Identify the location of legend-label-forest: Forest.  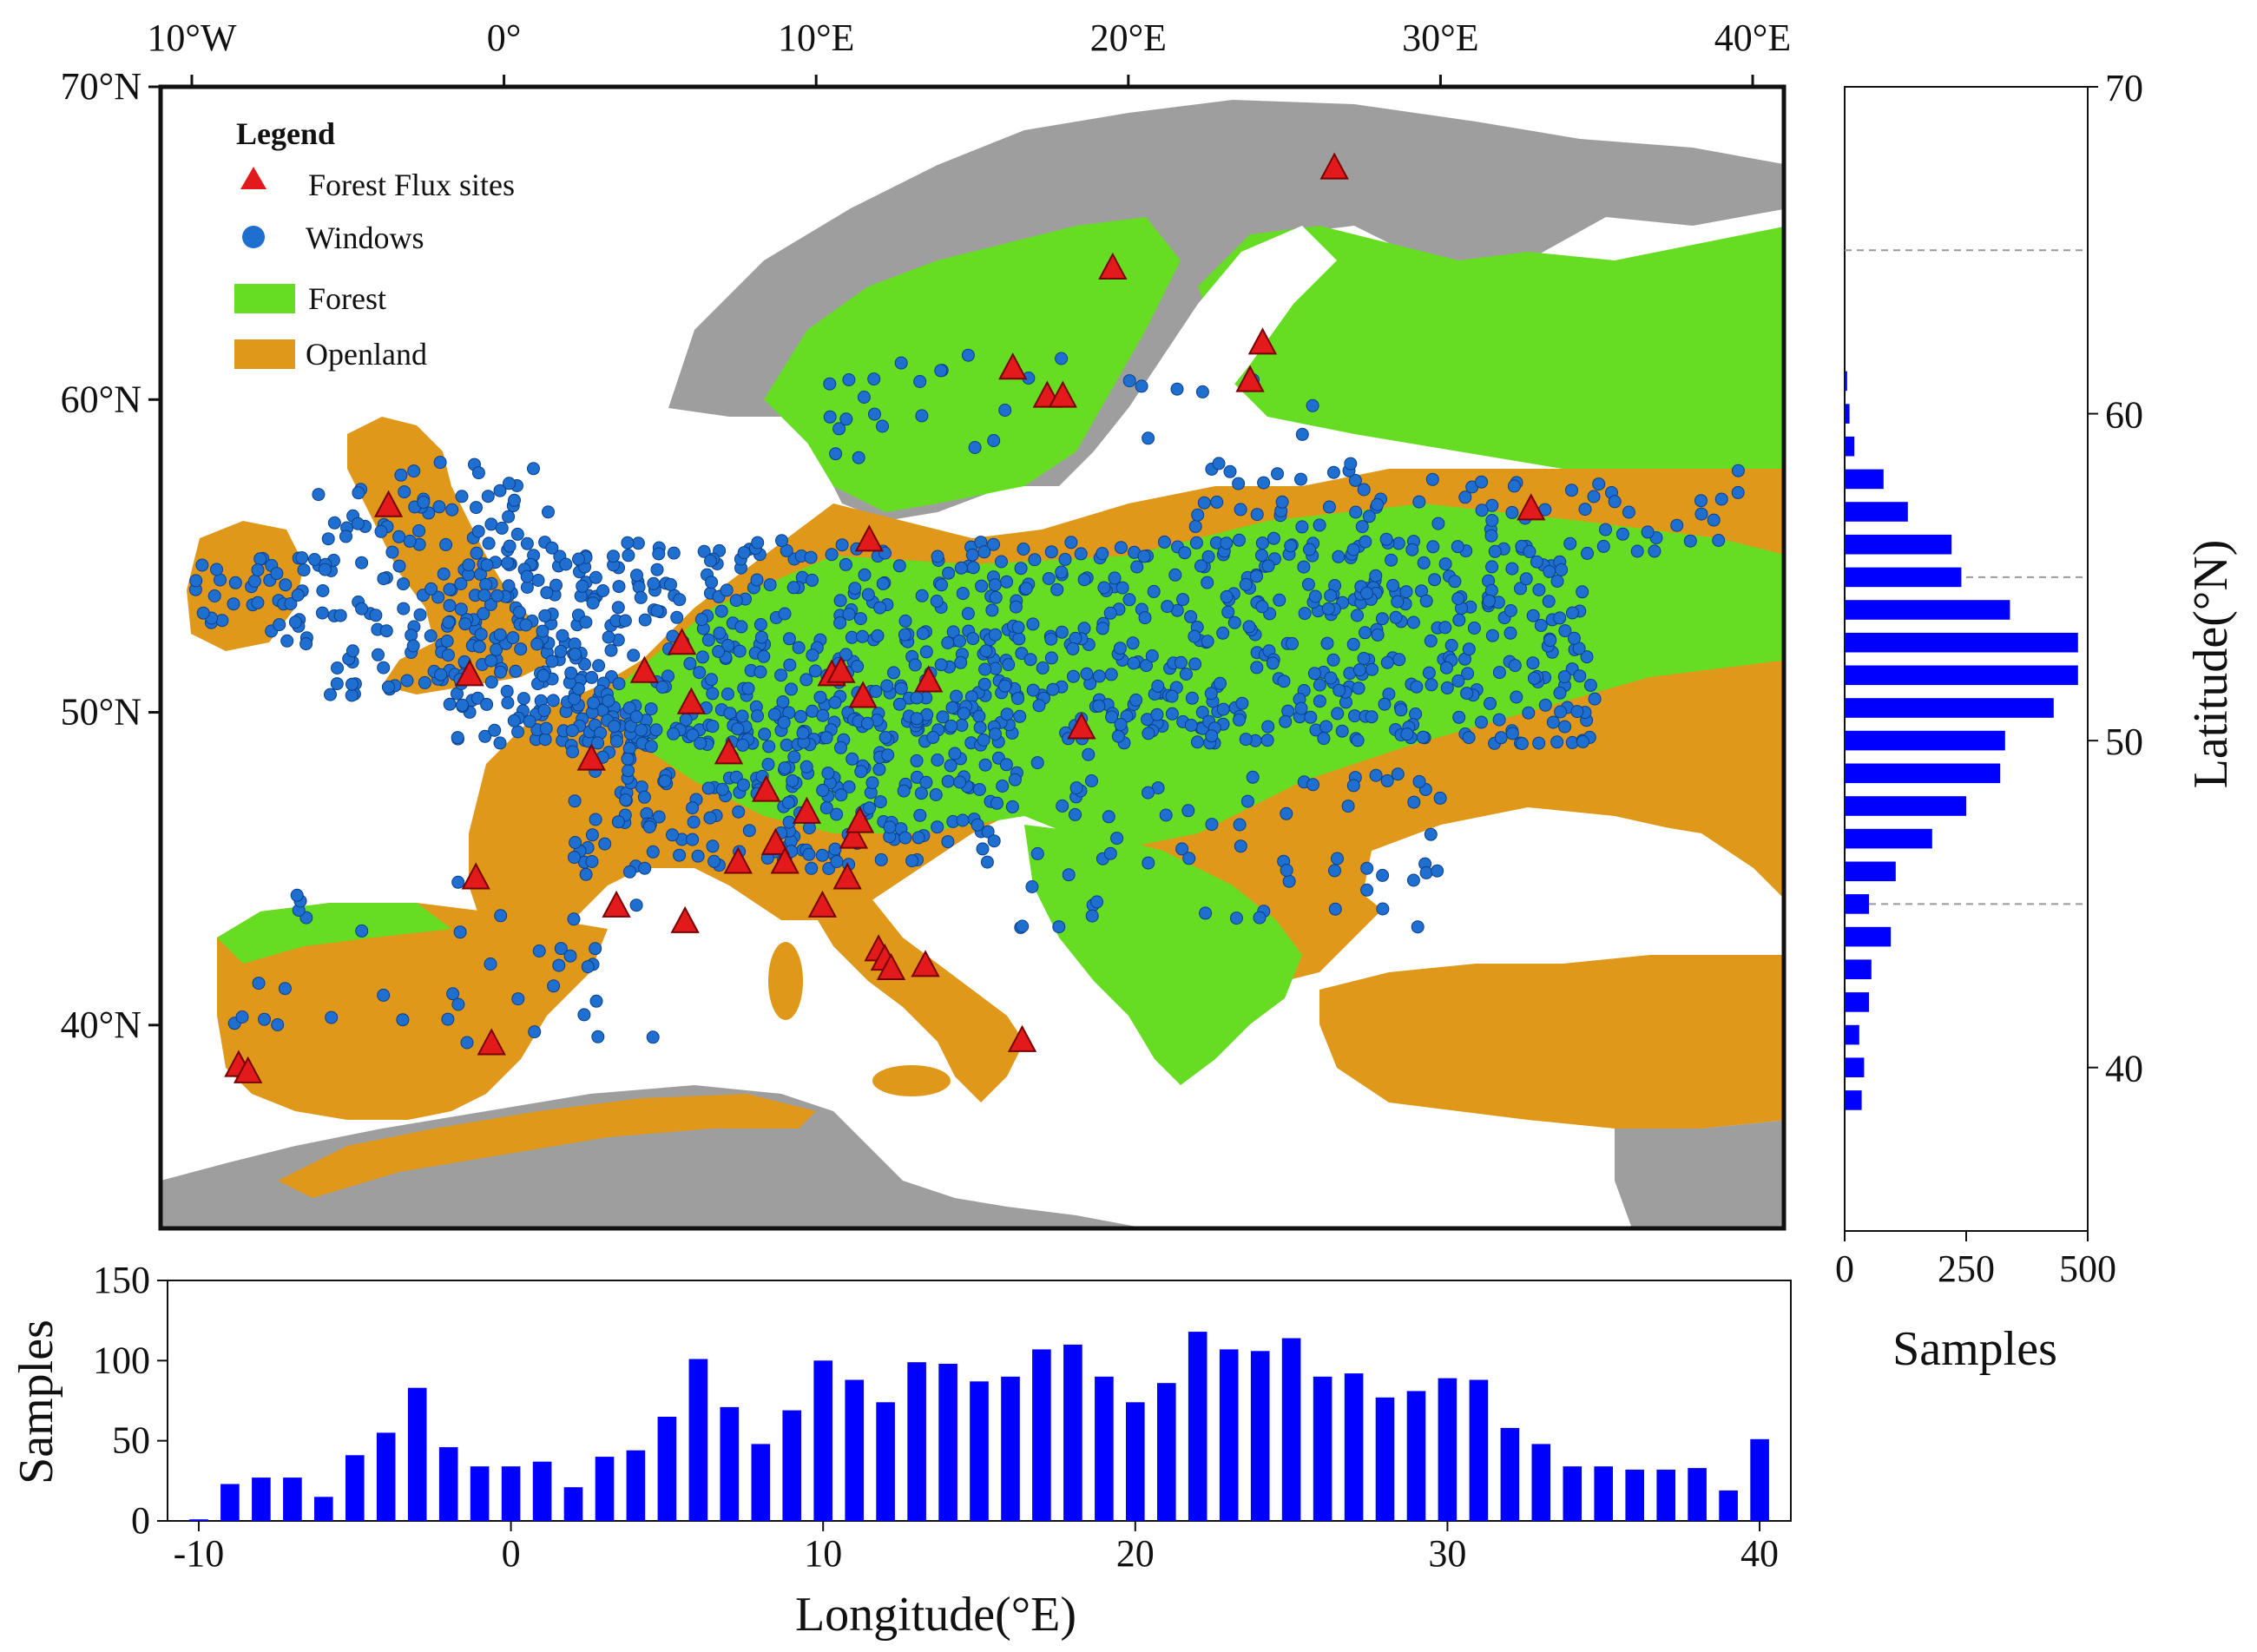
(347, 298).